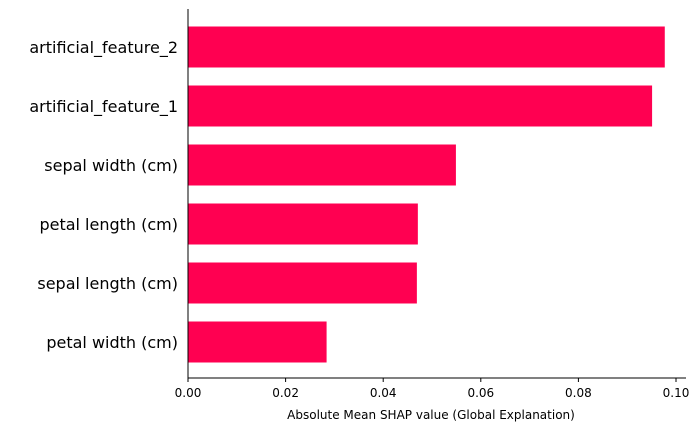  I want to click on x-tick-label: 0.06, so click(480, 393).